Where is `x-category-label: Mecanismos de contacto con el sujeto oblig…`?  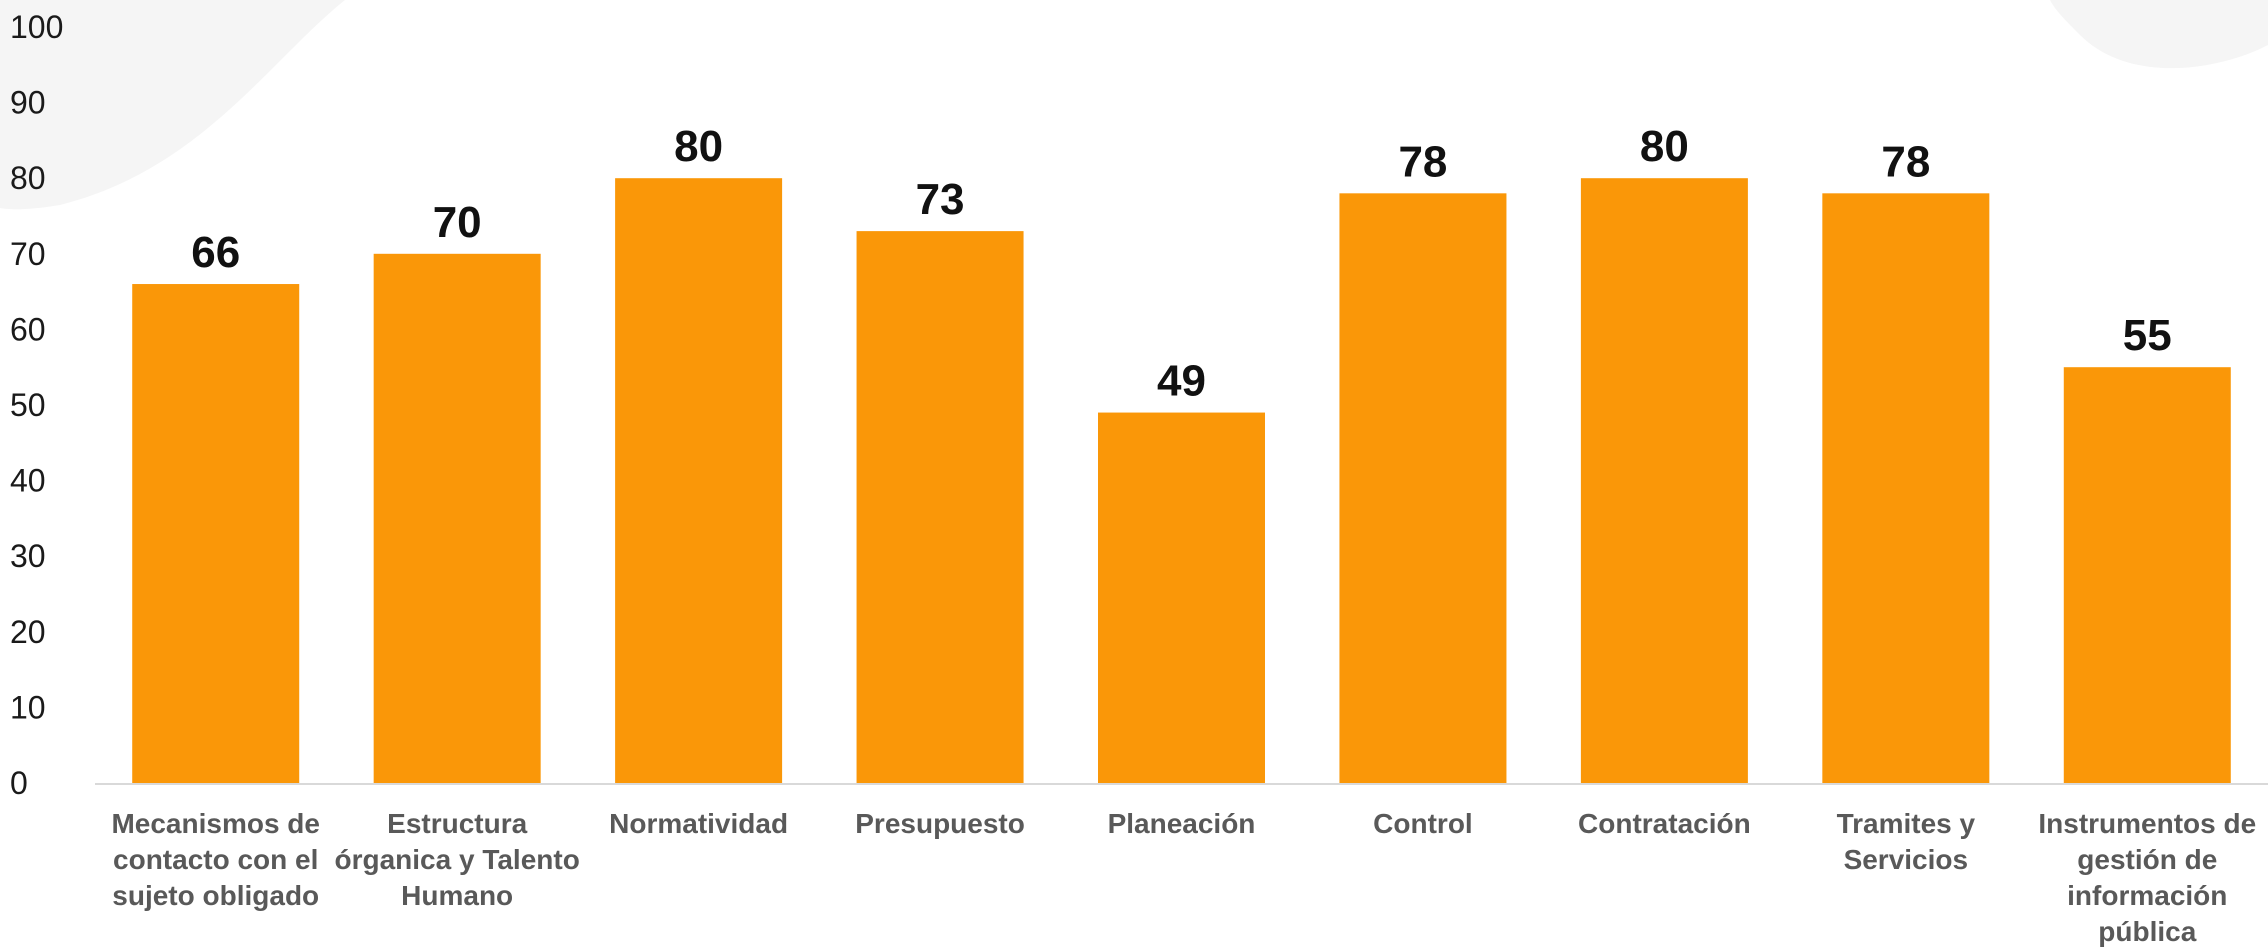
x-category-label: Mecanismos de contacto con el sujeto oblig… is located at coordinates (215, 859).